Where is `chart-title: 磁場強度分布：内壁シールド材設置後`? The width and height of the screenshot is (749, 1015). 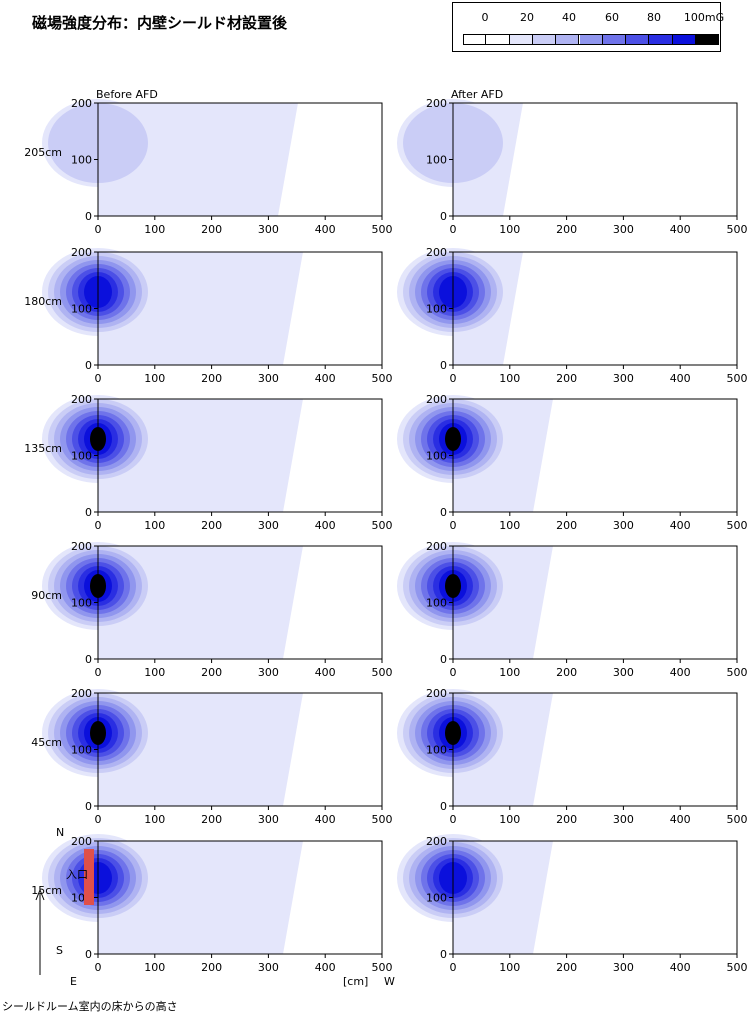
chart-title: 磁場強度分布：内壁シールド材設置後 is located at coordinates (160, 23).